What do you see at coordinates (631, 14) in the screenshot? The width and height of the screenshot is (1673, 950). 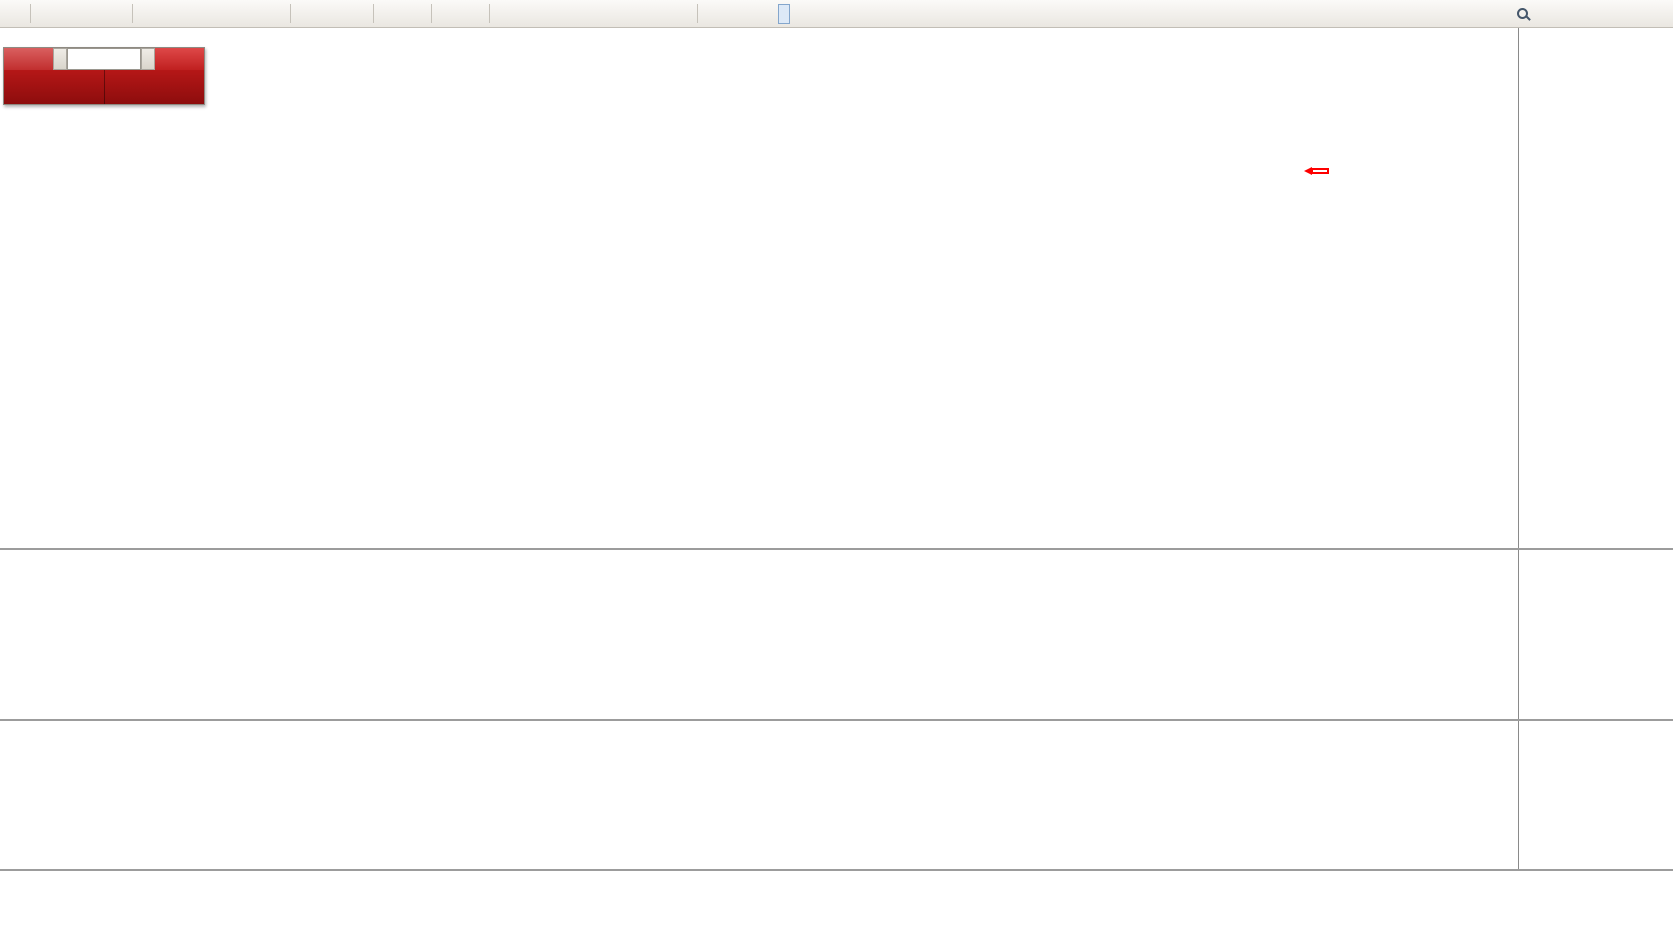 I see `text-tool-button` at bounding box center [631, 14].